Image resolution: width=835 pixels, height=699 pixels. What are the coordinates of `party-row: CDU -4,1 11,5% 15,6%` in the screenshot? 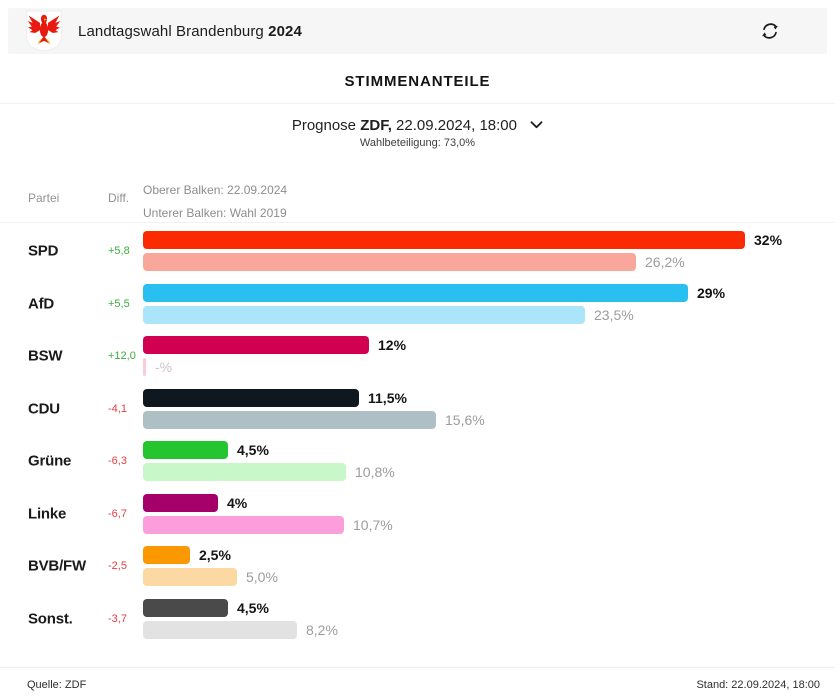 It's located at (417, 409).